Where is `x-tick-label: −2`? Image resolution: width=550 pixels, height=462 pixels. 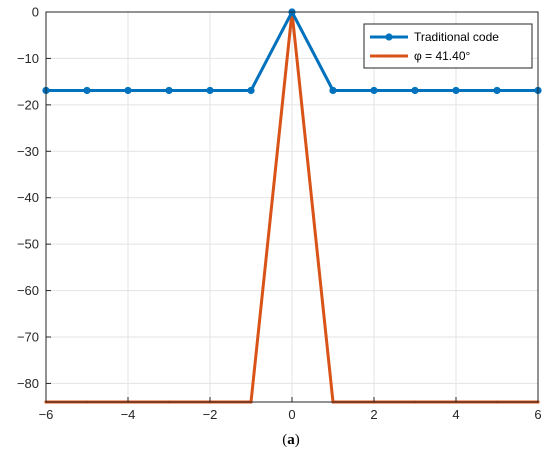
x-tick-label: −2 is located at coordinates (210, 414).